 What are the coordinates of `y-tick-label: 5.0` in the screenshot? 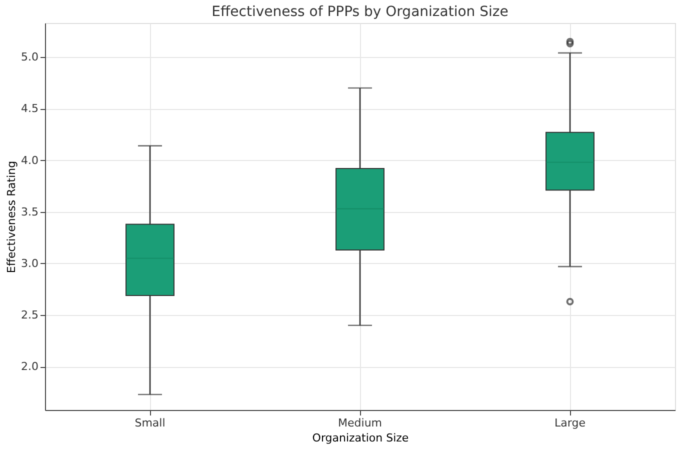 It's located at (29, 57).